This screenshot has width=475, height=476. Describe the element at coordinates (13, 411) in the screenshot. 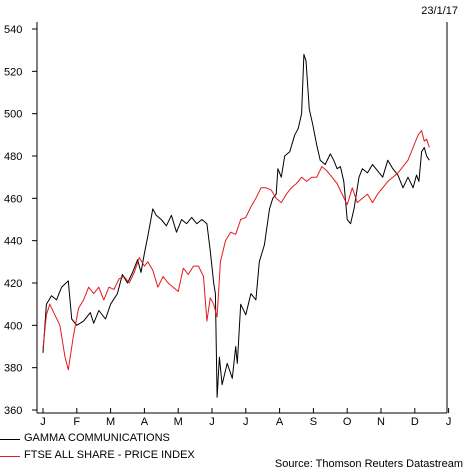

I see `y-tick-label: 360` at that location.